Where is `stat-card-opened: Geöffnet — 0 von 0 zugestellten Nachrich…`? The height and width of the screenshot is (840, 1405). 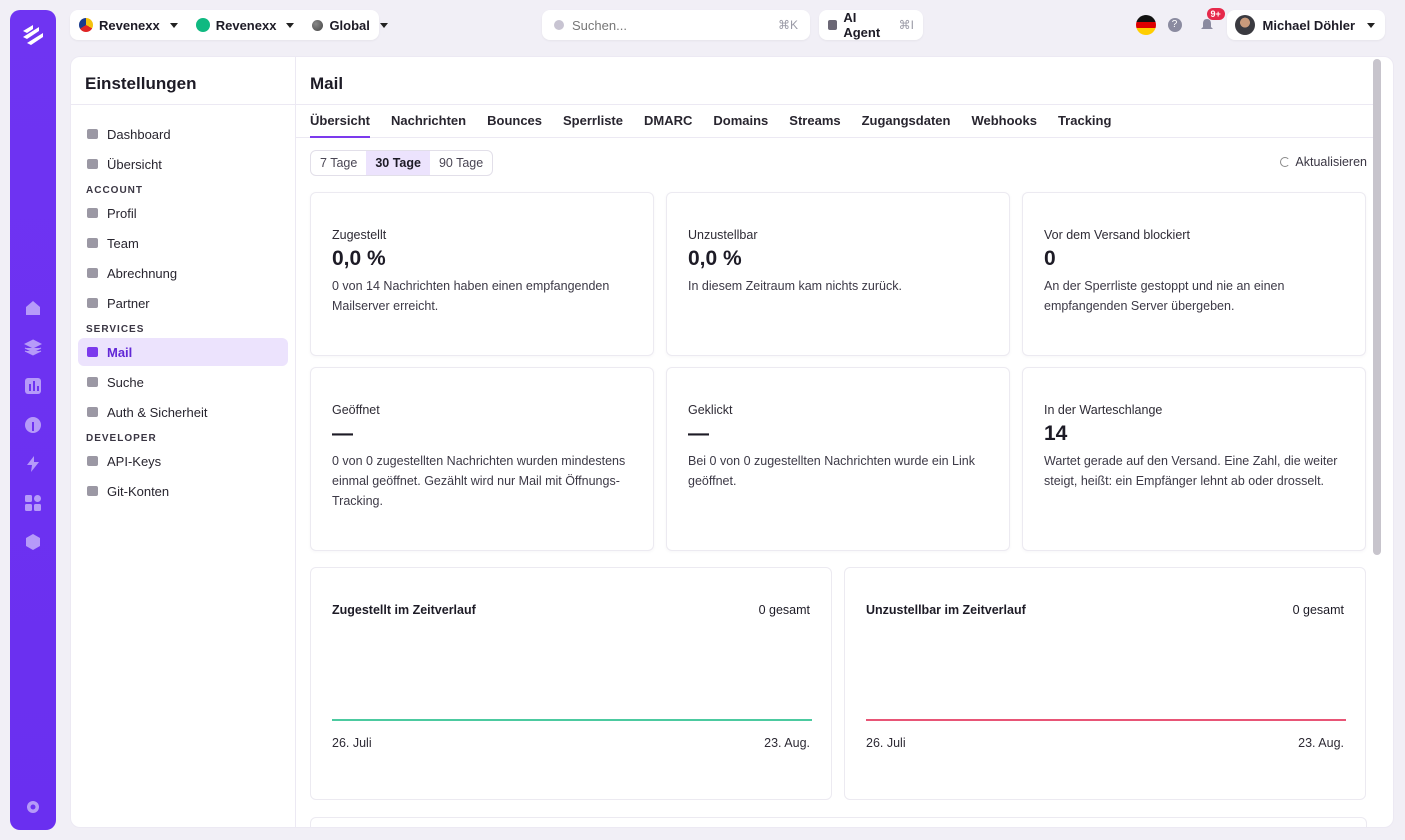 stat-card-opened: Geöffnet — 0 von 0 zugestellten Nachrich… is located at coordinates (482, 459).